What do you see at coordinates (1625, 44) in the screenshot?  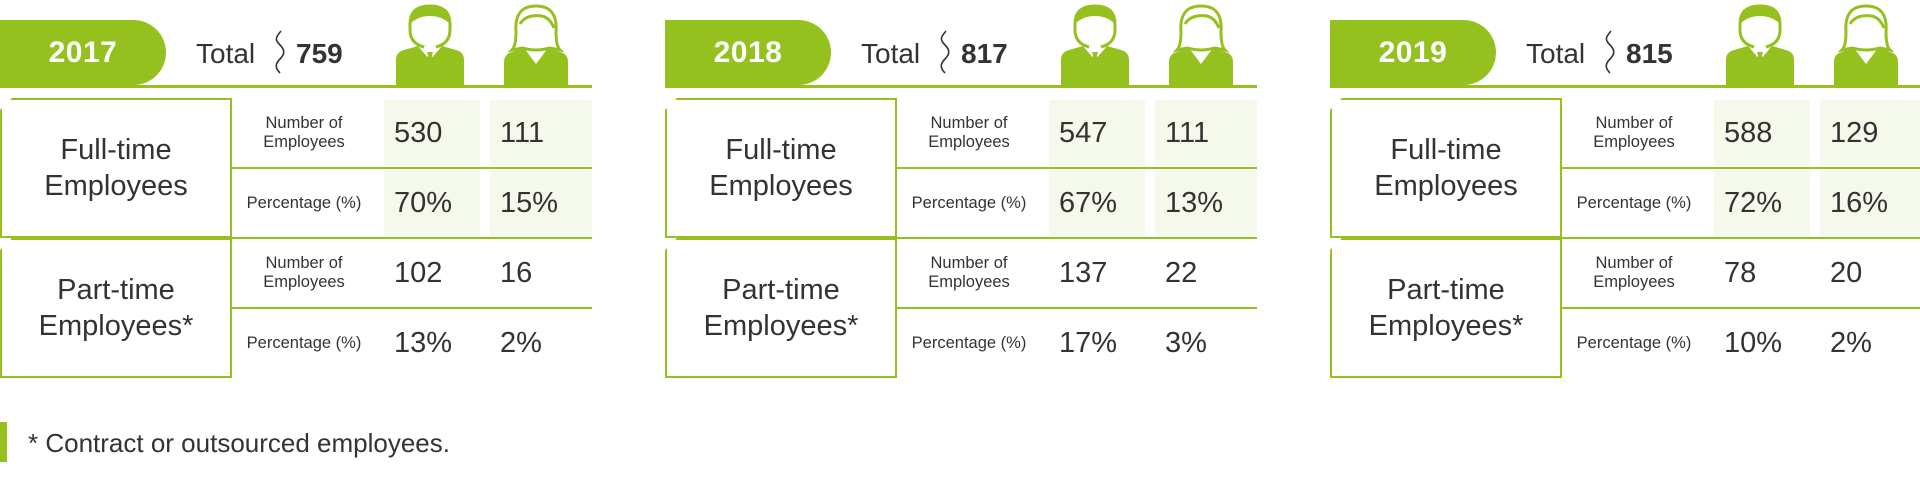 I see `panel-header: 2019 Total 815` at bounding box center [1625, 44].